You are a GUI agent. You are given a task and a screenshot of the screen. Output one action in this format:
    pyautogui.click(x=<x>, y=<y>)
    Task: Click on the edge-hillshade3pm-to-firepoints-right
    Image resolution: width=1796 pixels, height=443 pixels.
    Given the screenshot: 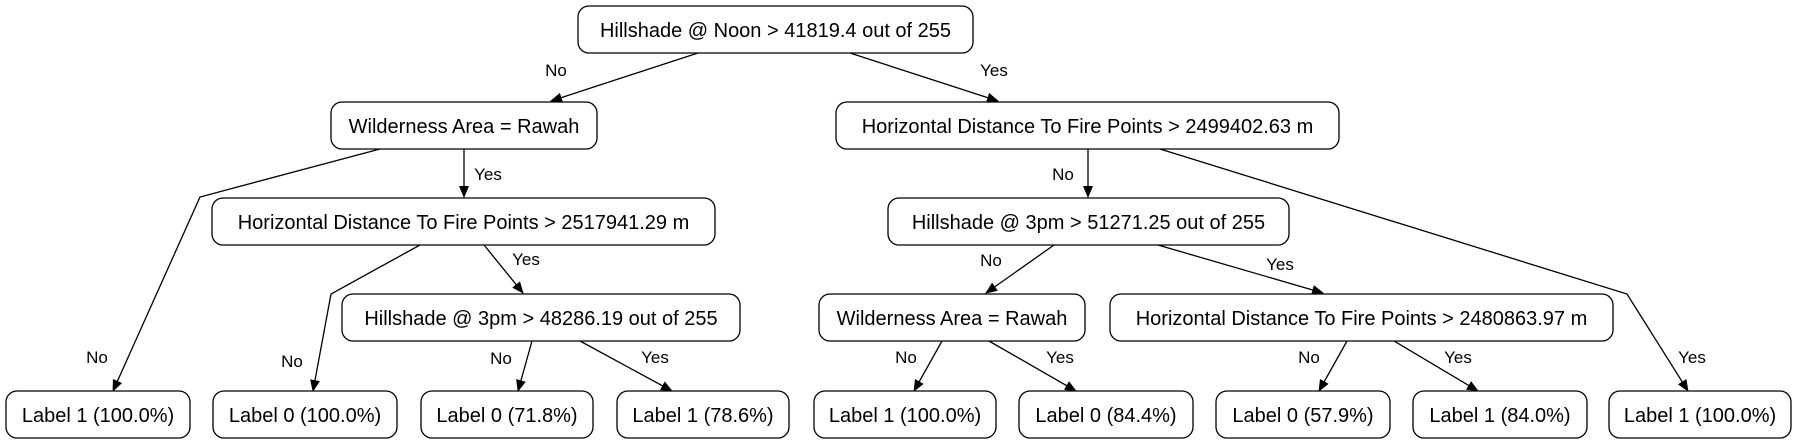 What is the action you would take?
    pyautogui.click(x=1240, y=269)
    